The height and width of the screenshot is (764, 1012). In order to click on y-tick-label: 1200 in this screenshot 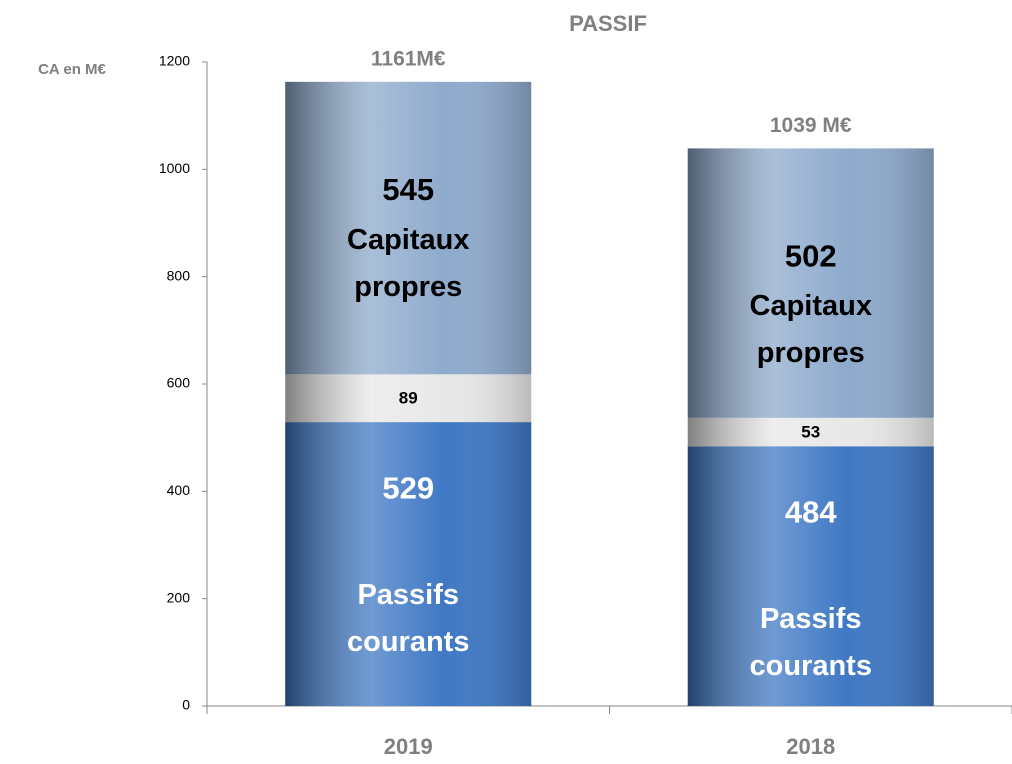, I will do `click(174, 61)`.